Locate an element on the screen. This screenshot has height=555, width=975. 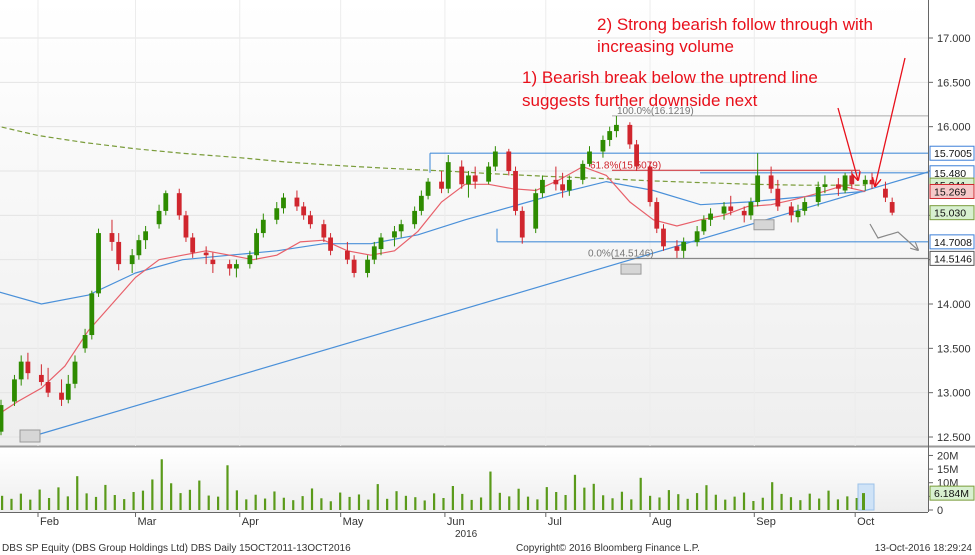
price-tag-label: 14.7008 is located at coordinates (953, 243).